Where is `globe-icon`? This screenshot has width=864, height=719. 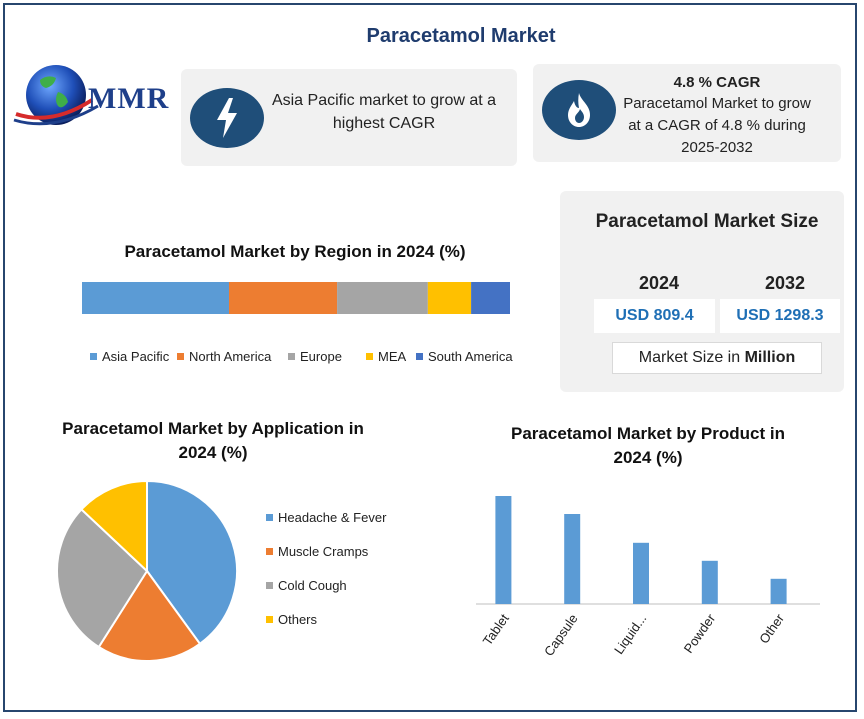 globe-icon is located at coordinates (56, 95).